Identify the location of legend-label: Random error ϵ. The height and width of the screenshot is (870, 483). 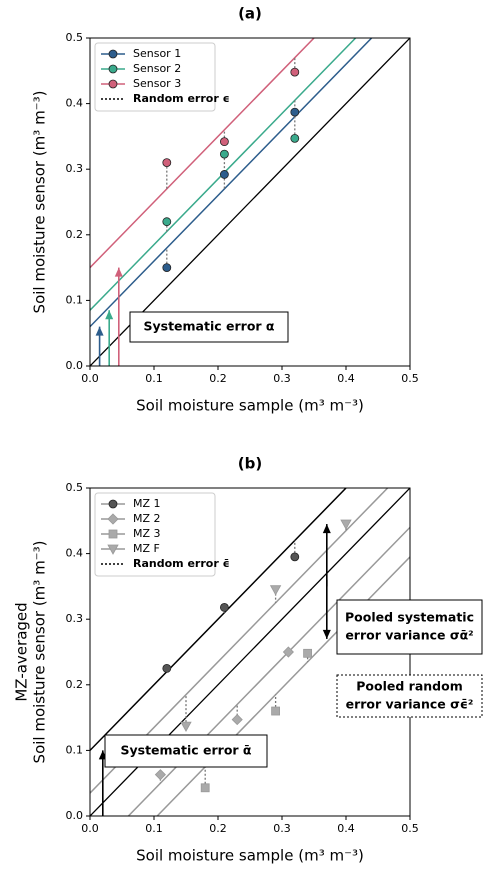
(181, 98).